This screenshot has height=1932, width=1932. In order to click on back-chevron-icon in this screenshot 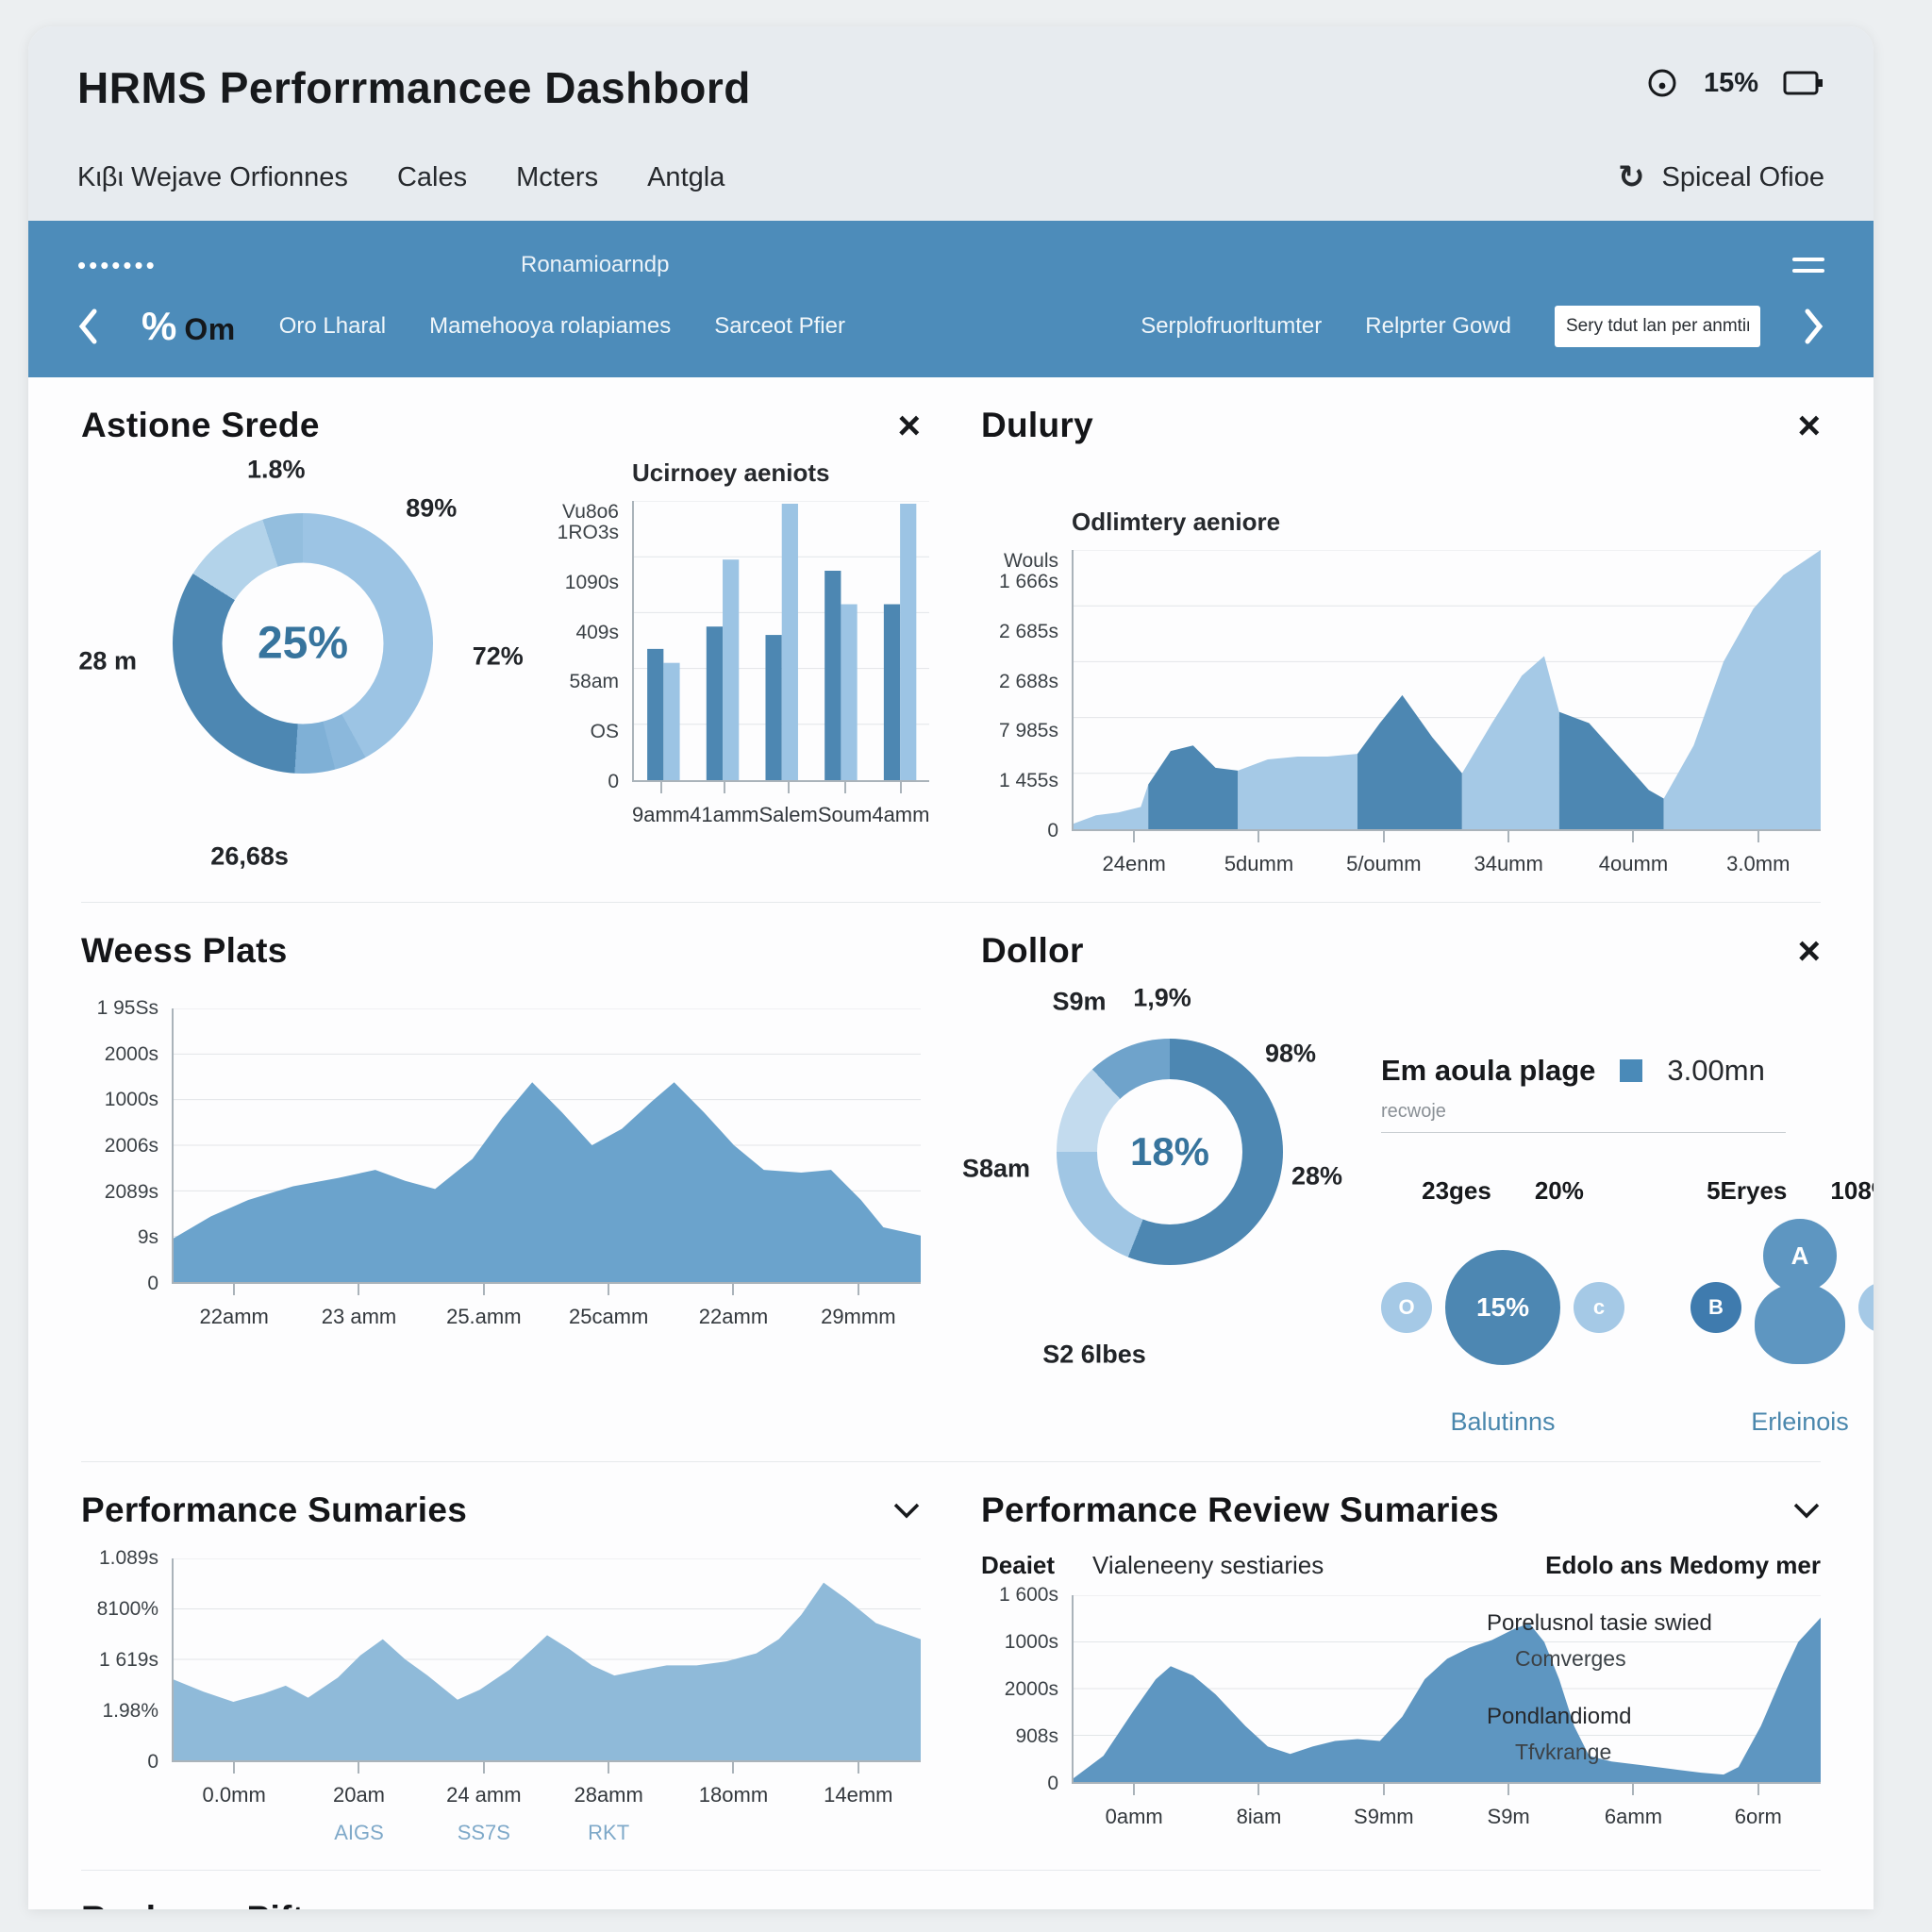, I will do `click(87, 326)`.